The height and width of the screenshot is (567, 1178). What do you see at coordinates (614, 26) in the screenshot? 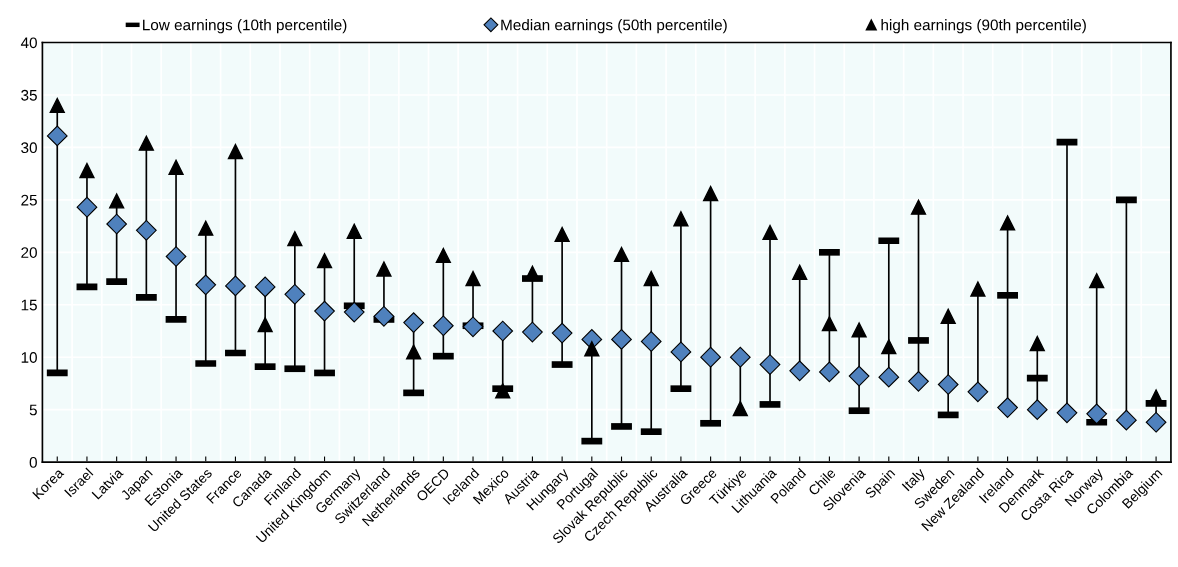
I see `legend-label: Median earnings (50th percentile)` at bounding box center [614, 26].